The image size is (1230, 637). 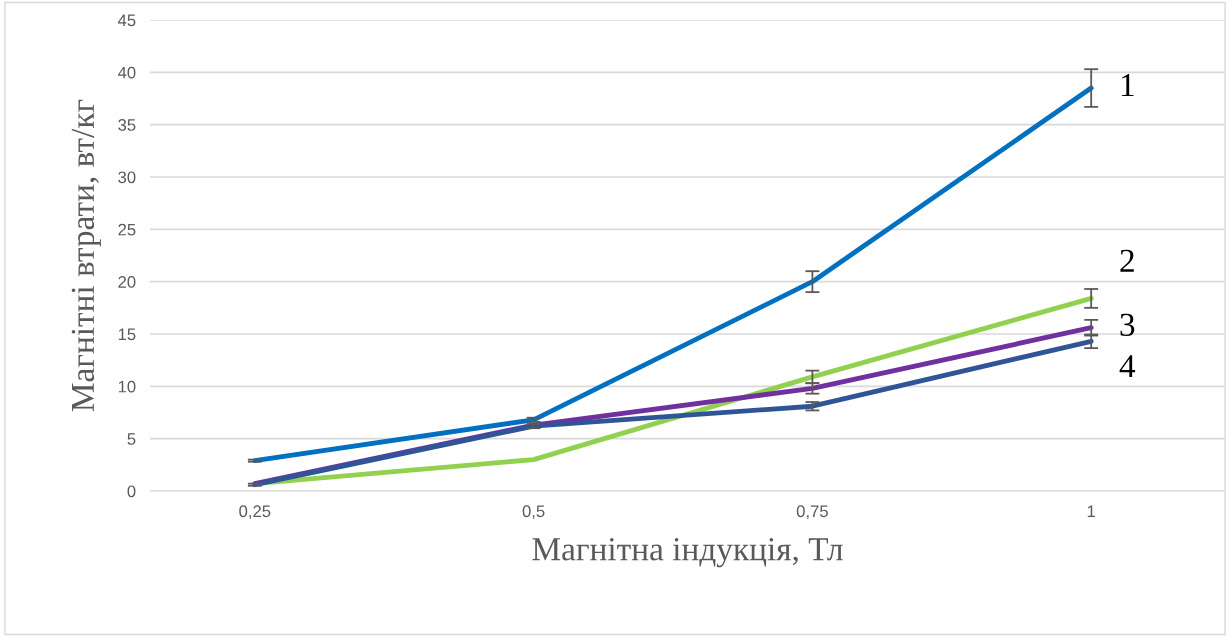 I want to click on x-tick-label: 0,25, so click(x=255, y=512).